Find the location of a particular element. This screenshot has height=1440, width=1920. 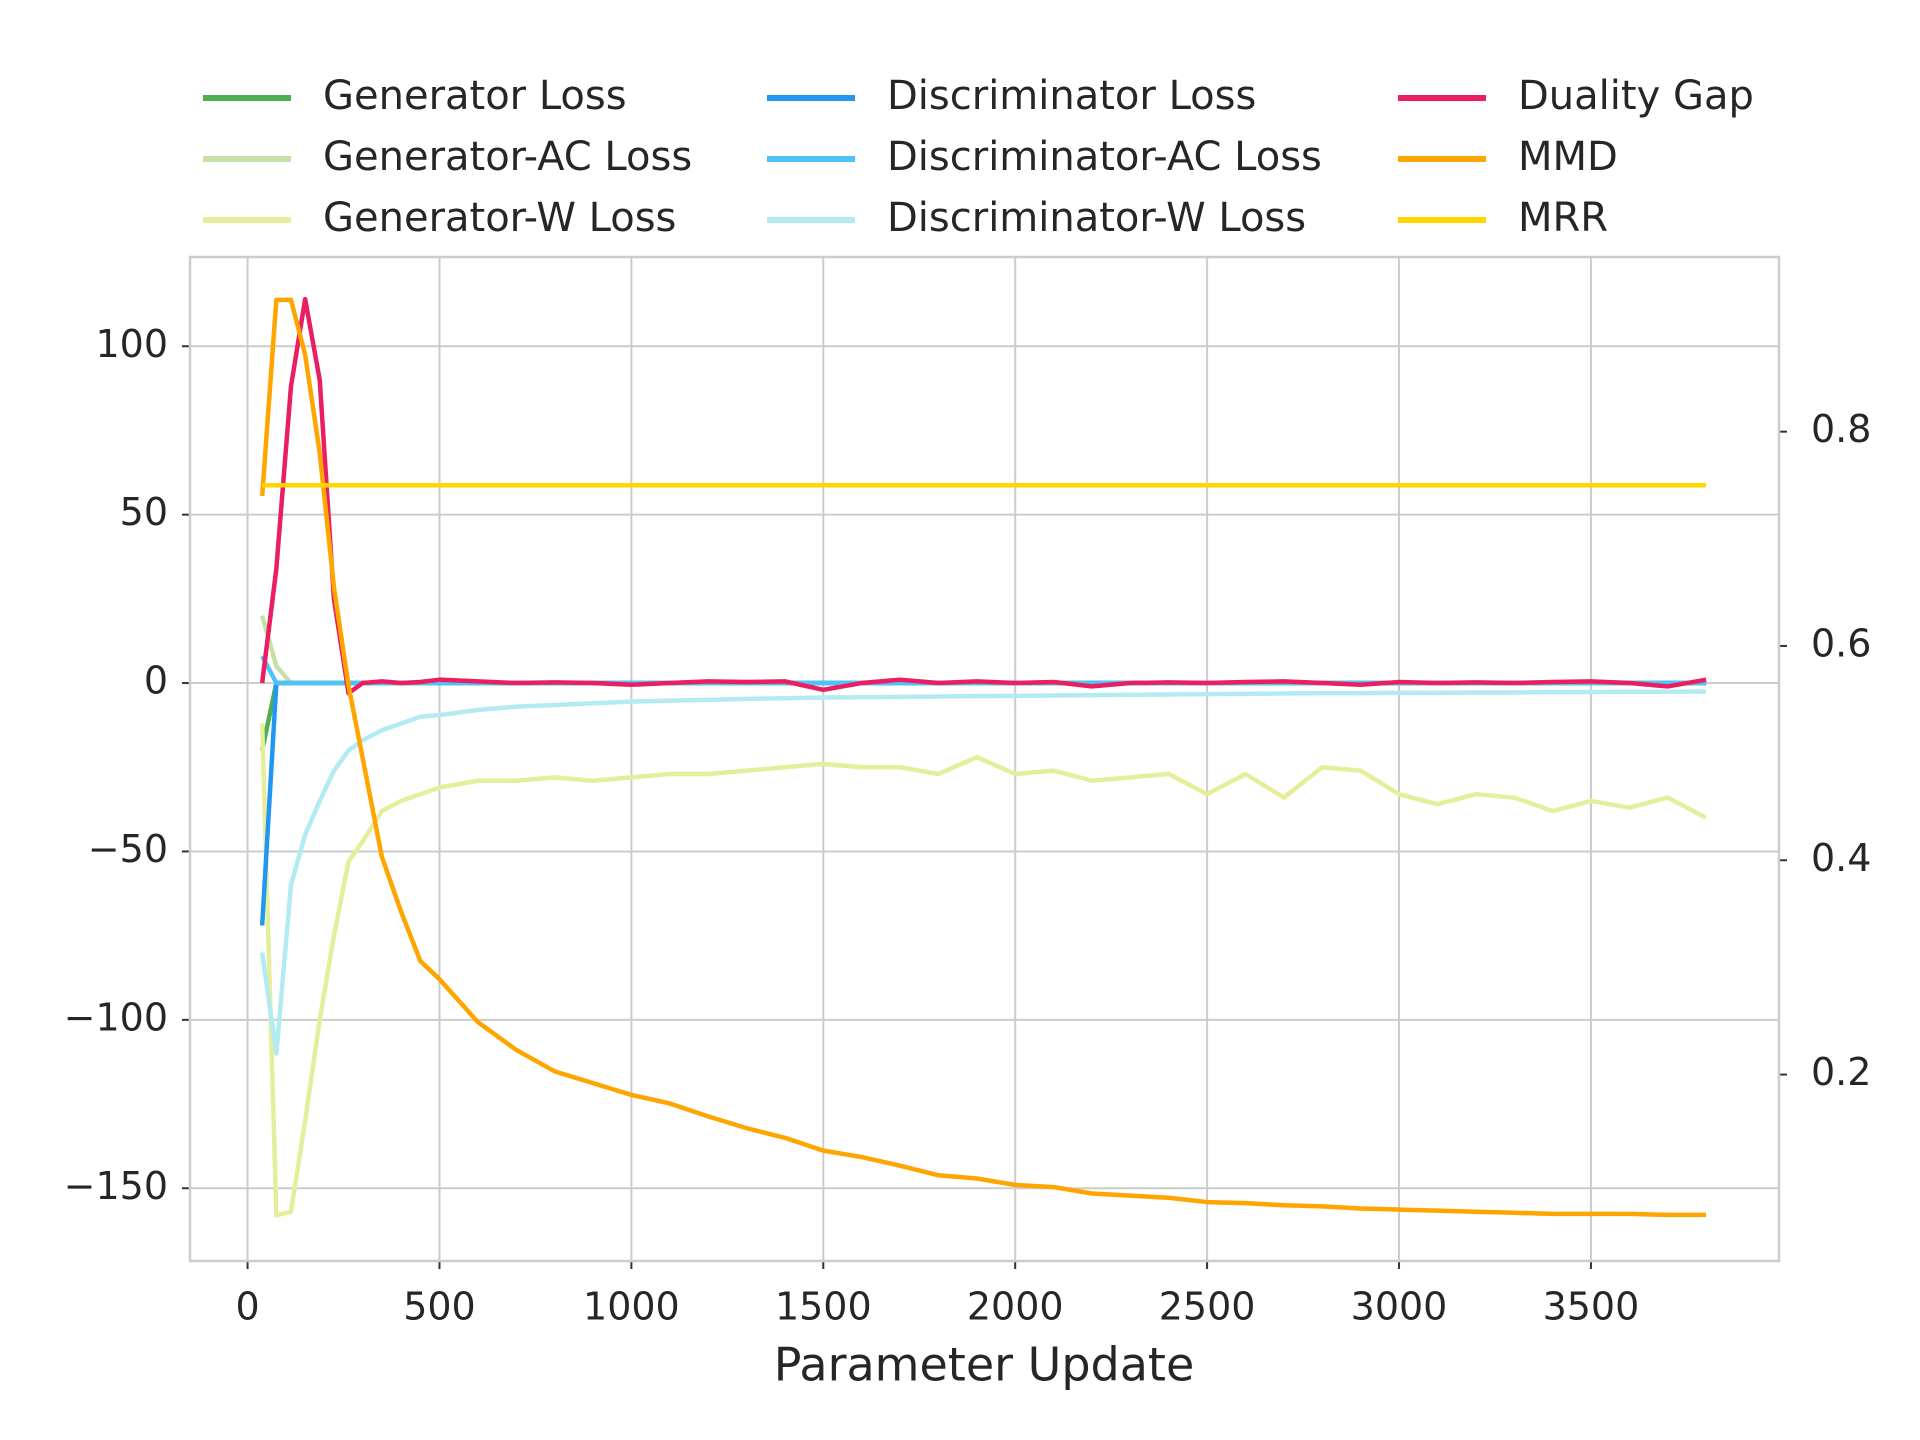

legend-label: Generator Loss is located at coordinates (475, 96).